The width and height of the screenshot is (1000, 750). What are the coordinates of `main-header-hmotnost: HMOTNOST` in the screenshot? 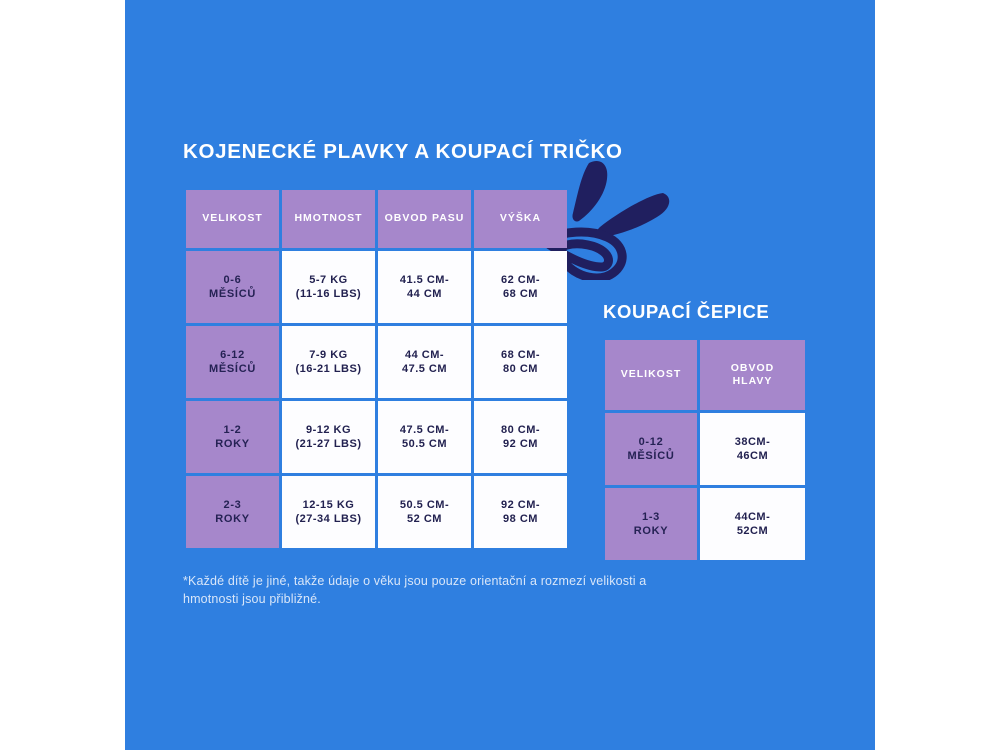 It's located at (328, 219).